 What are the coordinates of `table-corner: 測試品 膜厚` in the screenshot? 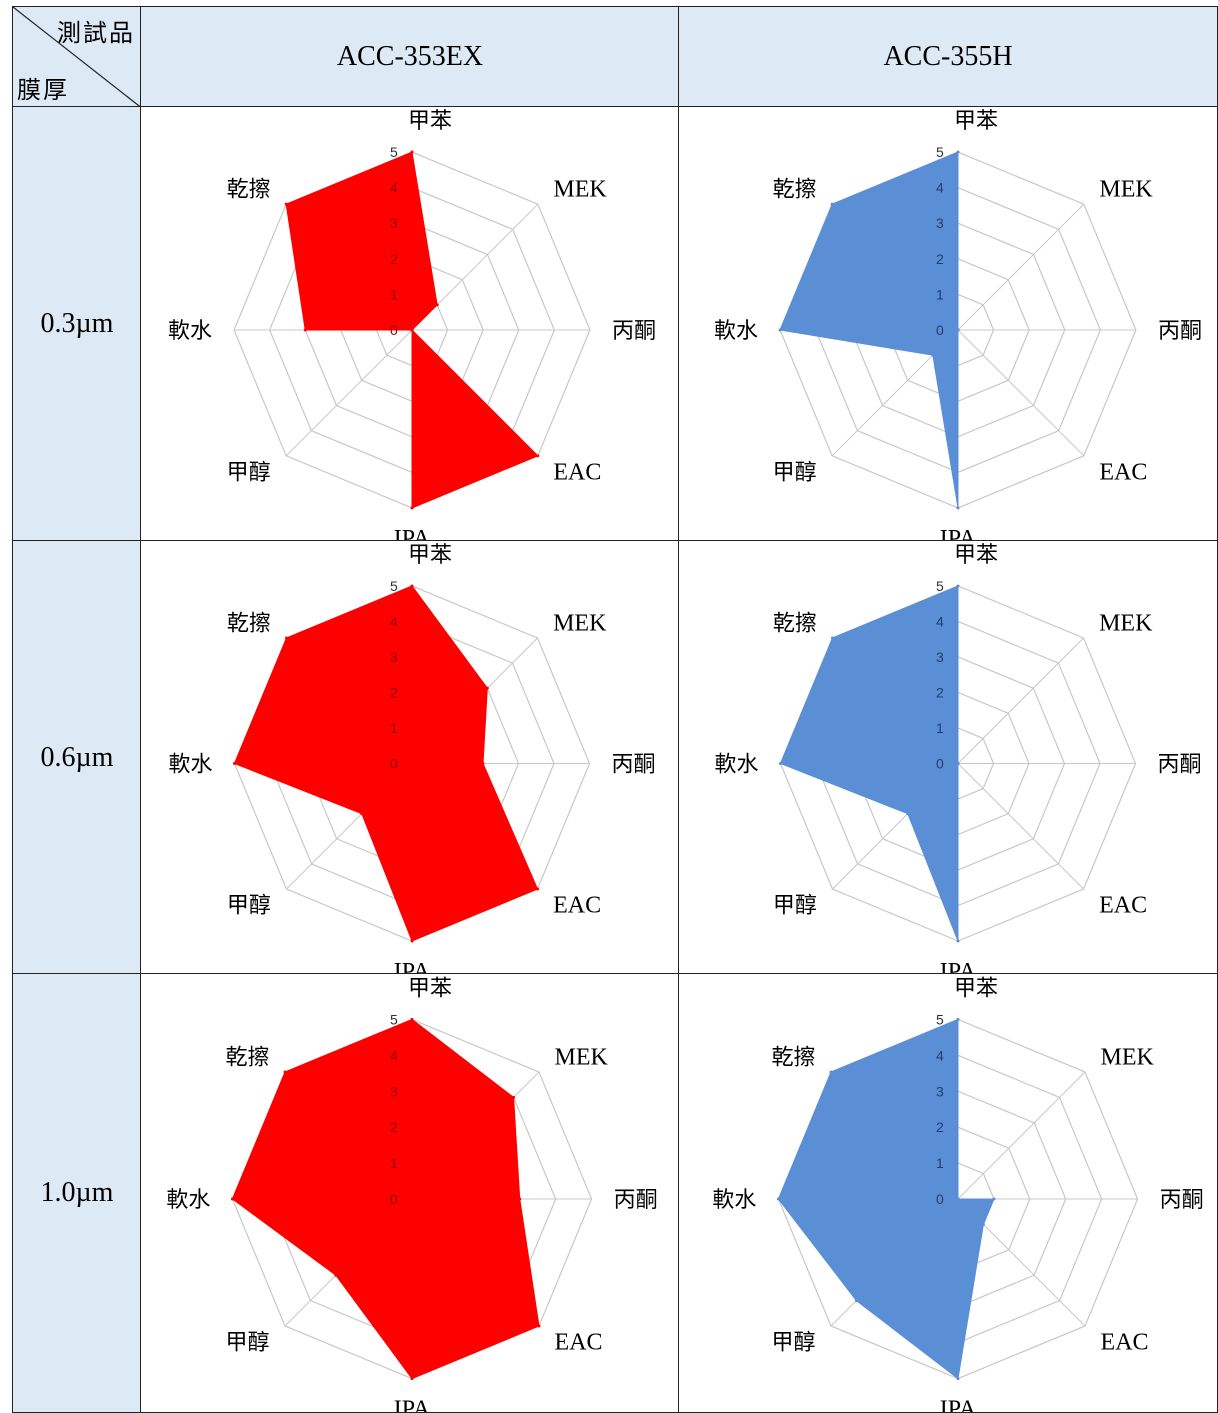 It's located at (77, 57).